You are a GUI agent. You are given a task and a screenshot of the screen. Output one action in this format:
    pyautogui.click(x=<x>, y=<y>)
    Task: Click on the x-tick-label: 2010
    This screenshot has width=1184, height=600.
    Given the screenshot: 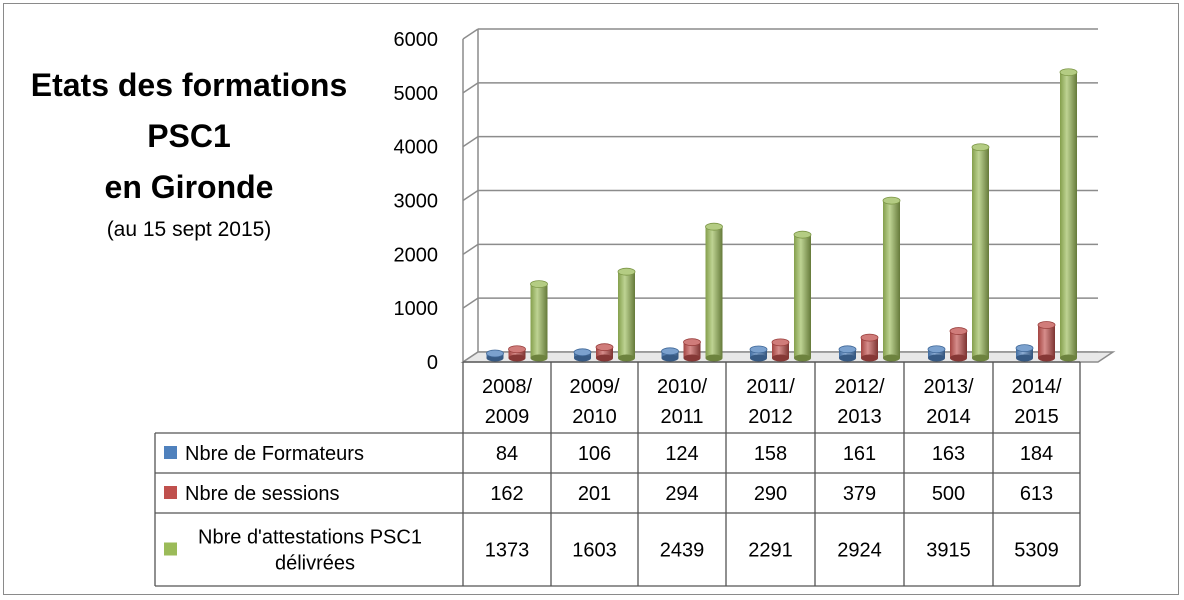 What is the action you would take?
    pyautogui.click(x=594, y=417)
    